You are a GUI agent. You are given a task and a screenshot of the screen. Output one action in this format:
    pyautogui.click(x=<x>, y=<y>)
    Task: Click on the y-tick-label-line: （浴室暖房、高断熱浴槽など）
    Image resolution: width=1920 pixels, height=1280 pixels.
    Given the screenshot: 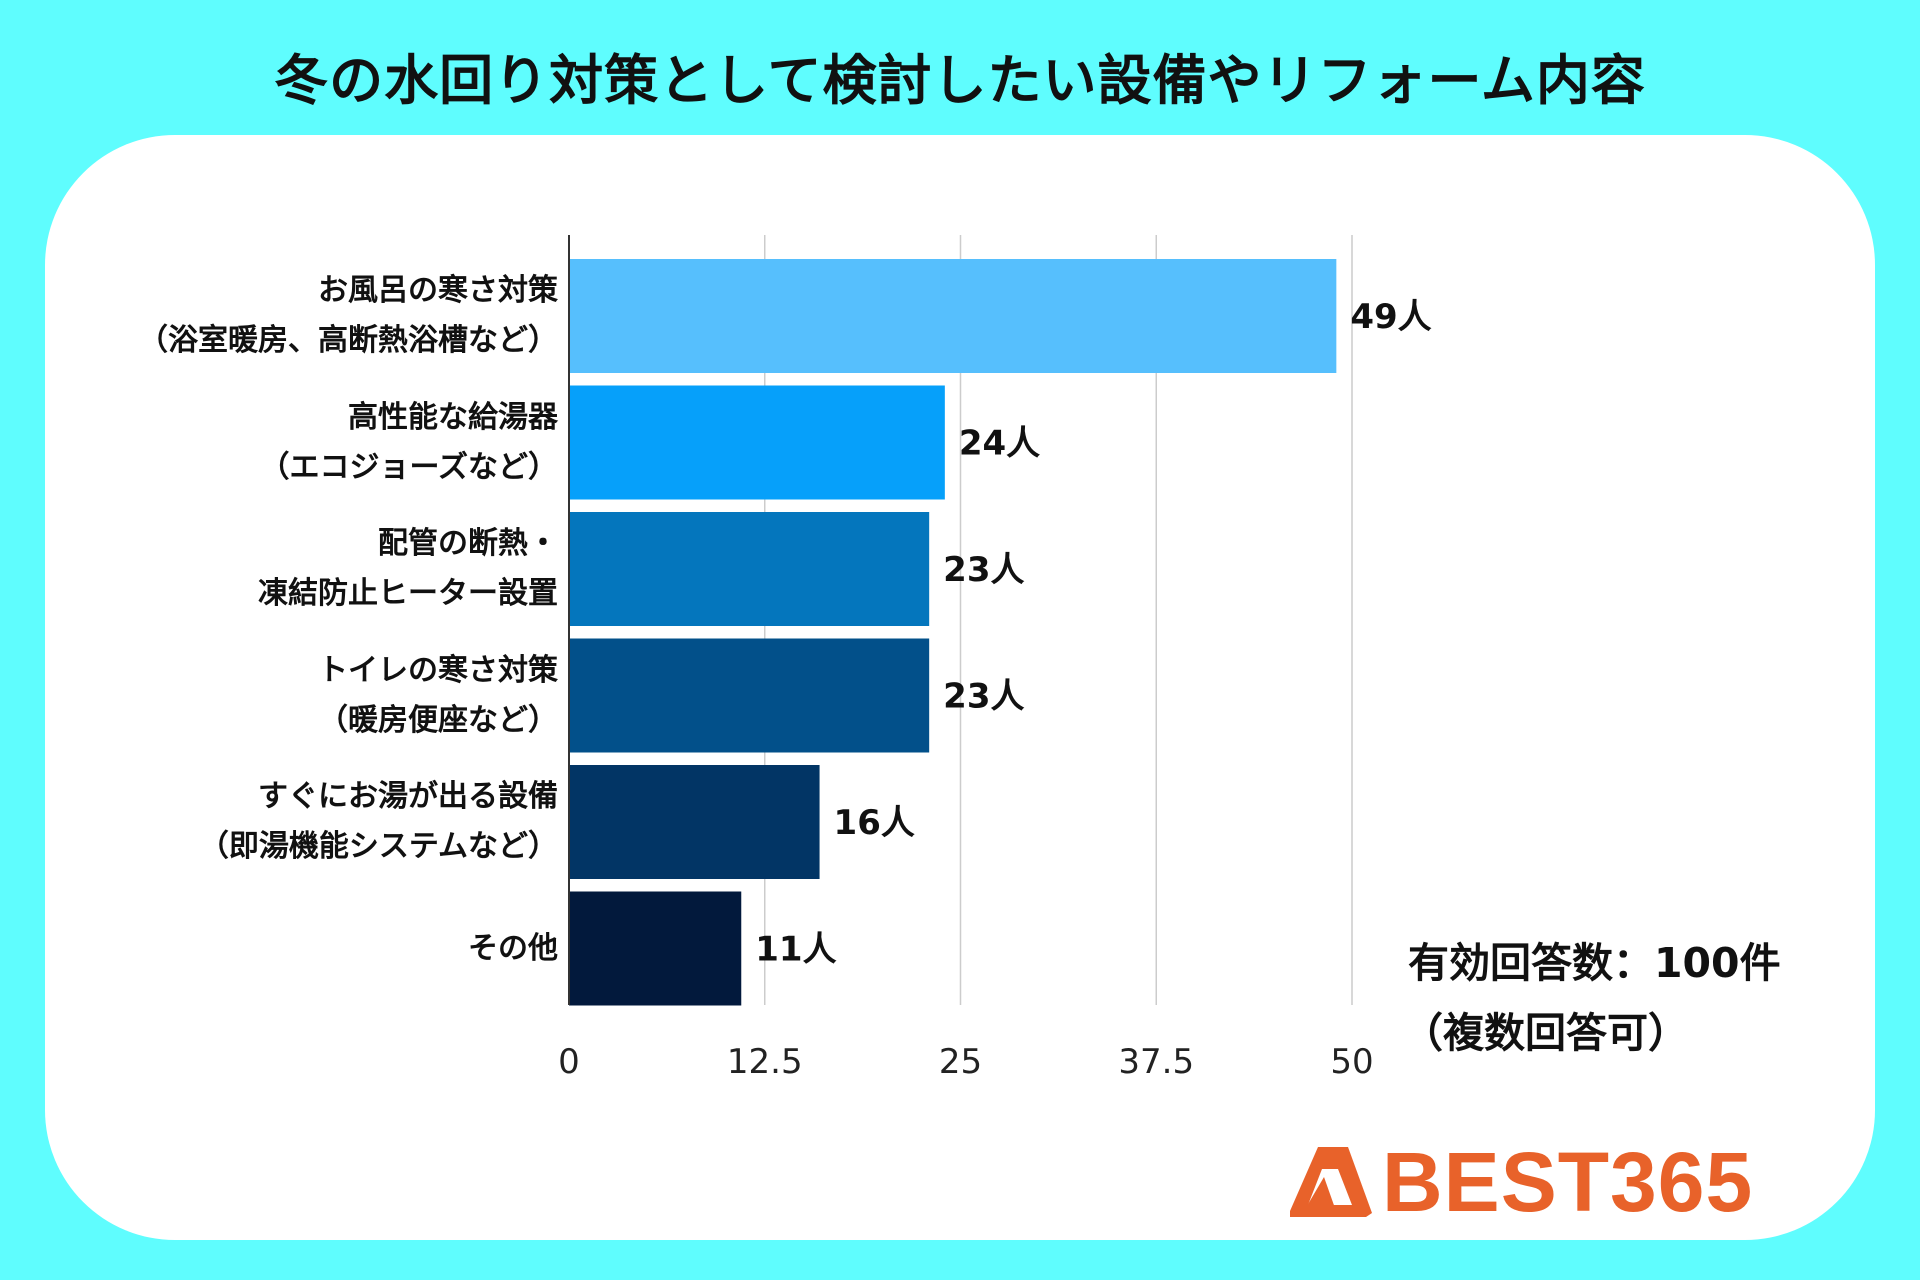 What is the action you would take?
    pyautogui.click(x=348, y=340)
    